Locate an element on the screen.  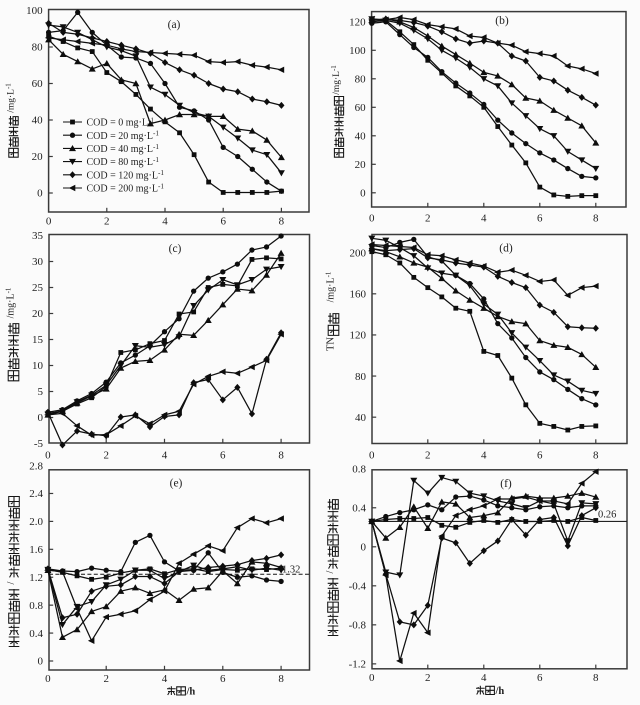
svg-text: COD = 80 mg·L-1 is located at coordinates (123, 162).